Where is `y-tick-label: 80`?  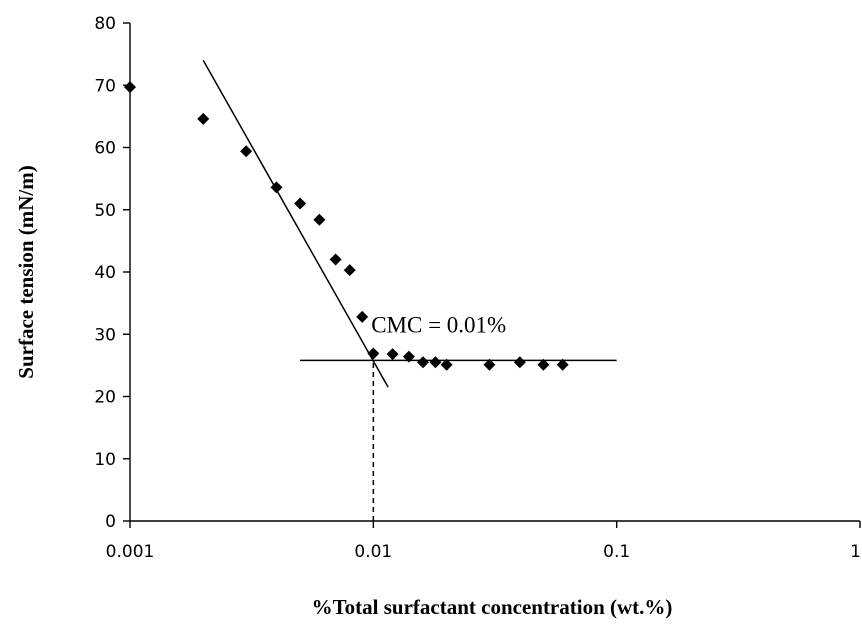
y-tick-label: 80 is located at coordinates (105, 24).